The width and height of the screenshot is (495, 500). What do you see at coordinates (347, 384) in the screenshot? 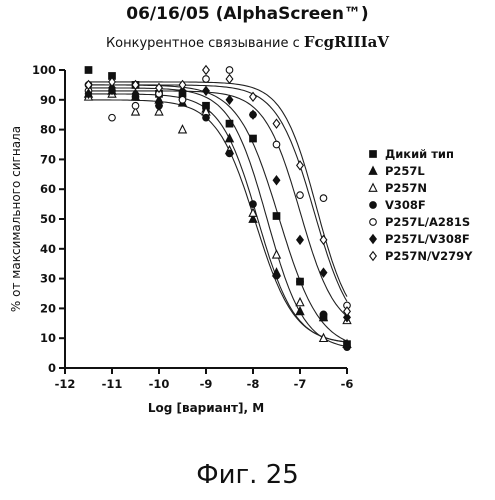
I see `x-tick-label: -6` at bounding box center [347, 384].